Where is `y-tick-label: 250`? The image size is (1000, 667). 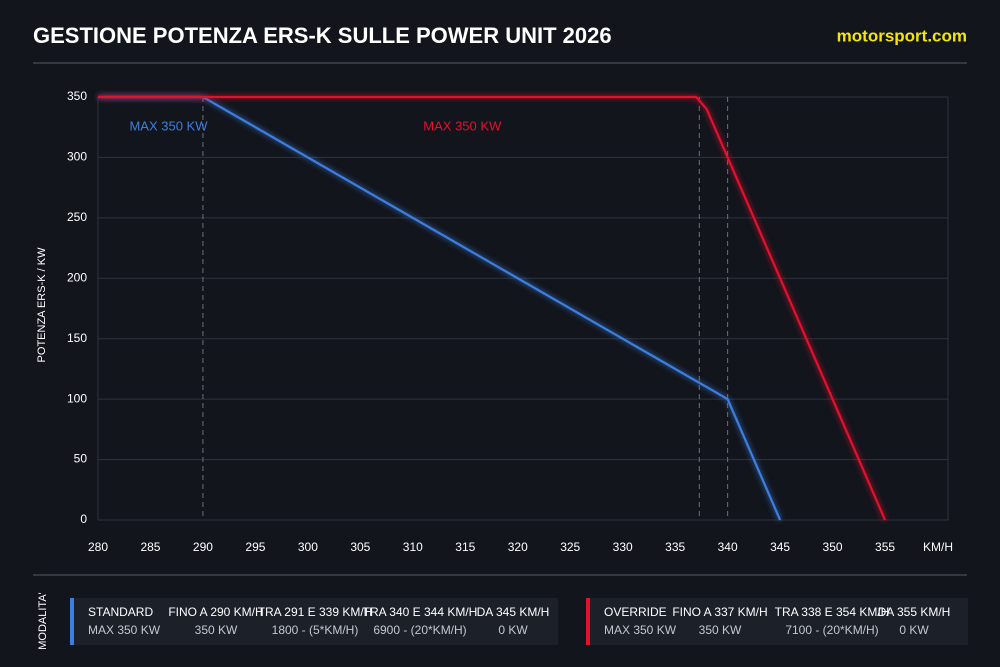
y-tick-label: 250 is located at coordinates (77, 217).